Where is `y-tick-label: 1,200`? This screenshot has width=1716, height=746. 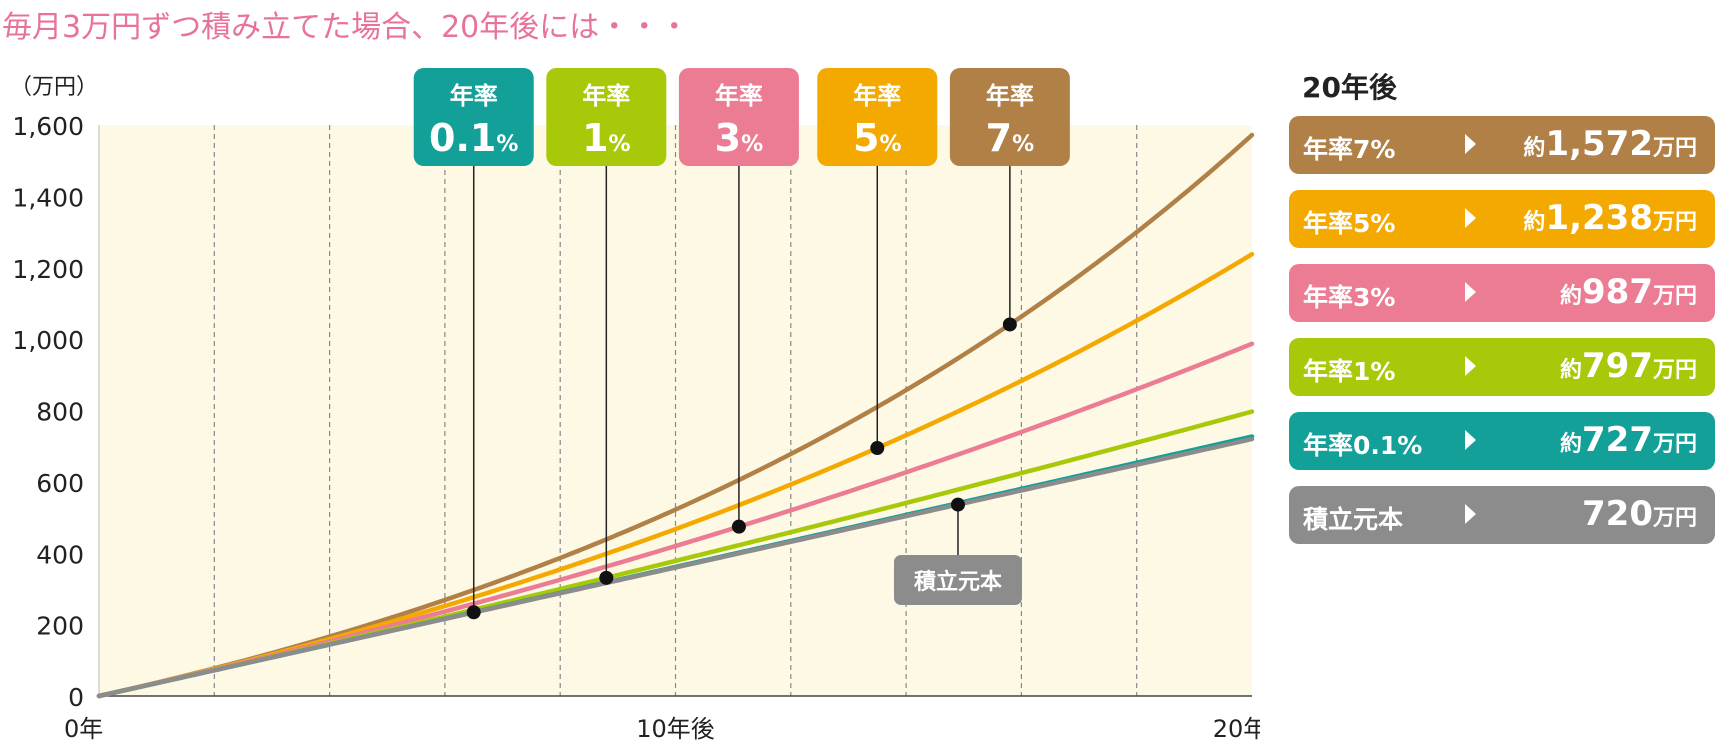 y-tick-label: 1,200 is located at coordinates (48, 269).